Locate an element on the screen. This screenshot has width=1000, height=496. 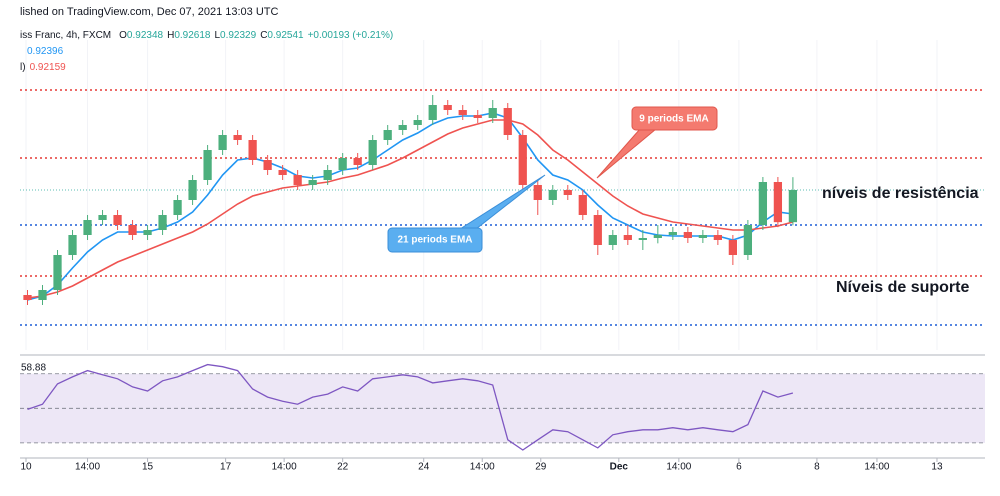
ema-legend: l) 0.92159 is located at coordinates (43, 67).